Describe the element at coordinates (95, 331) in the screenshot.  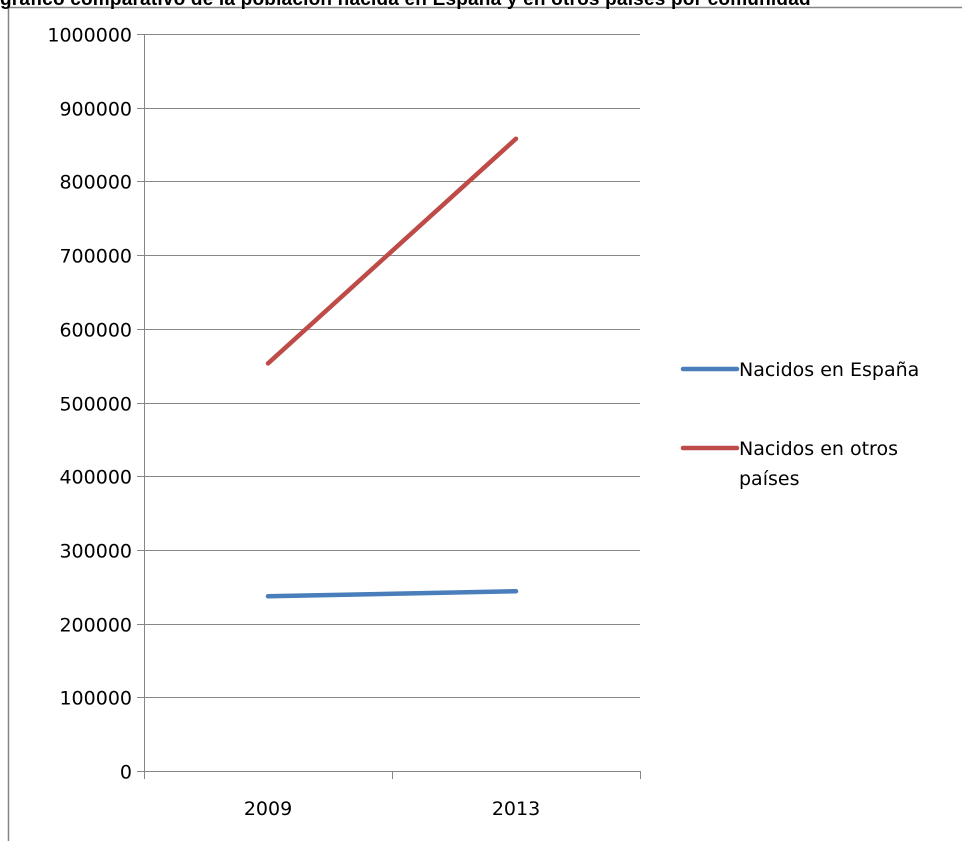
I see `y-tick-label: 600000` at that location.